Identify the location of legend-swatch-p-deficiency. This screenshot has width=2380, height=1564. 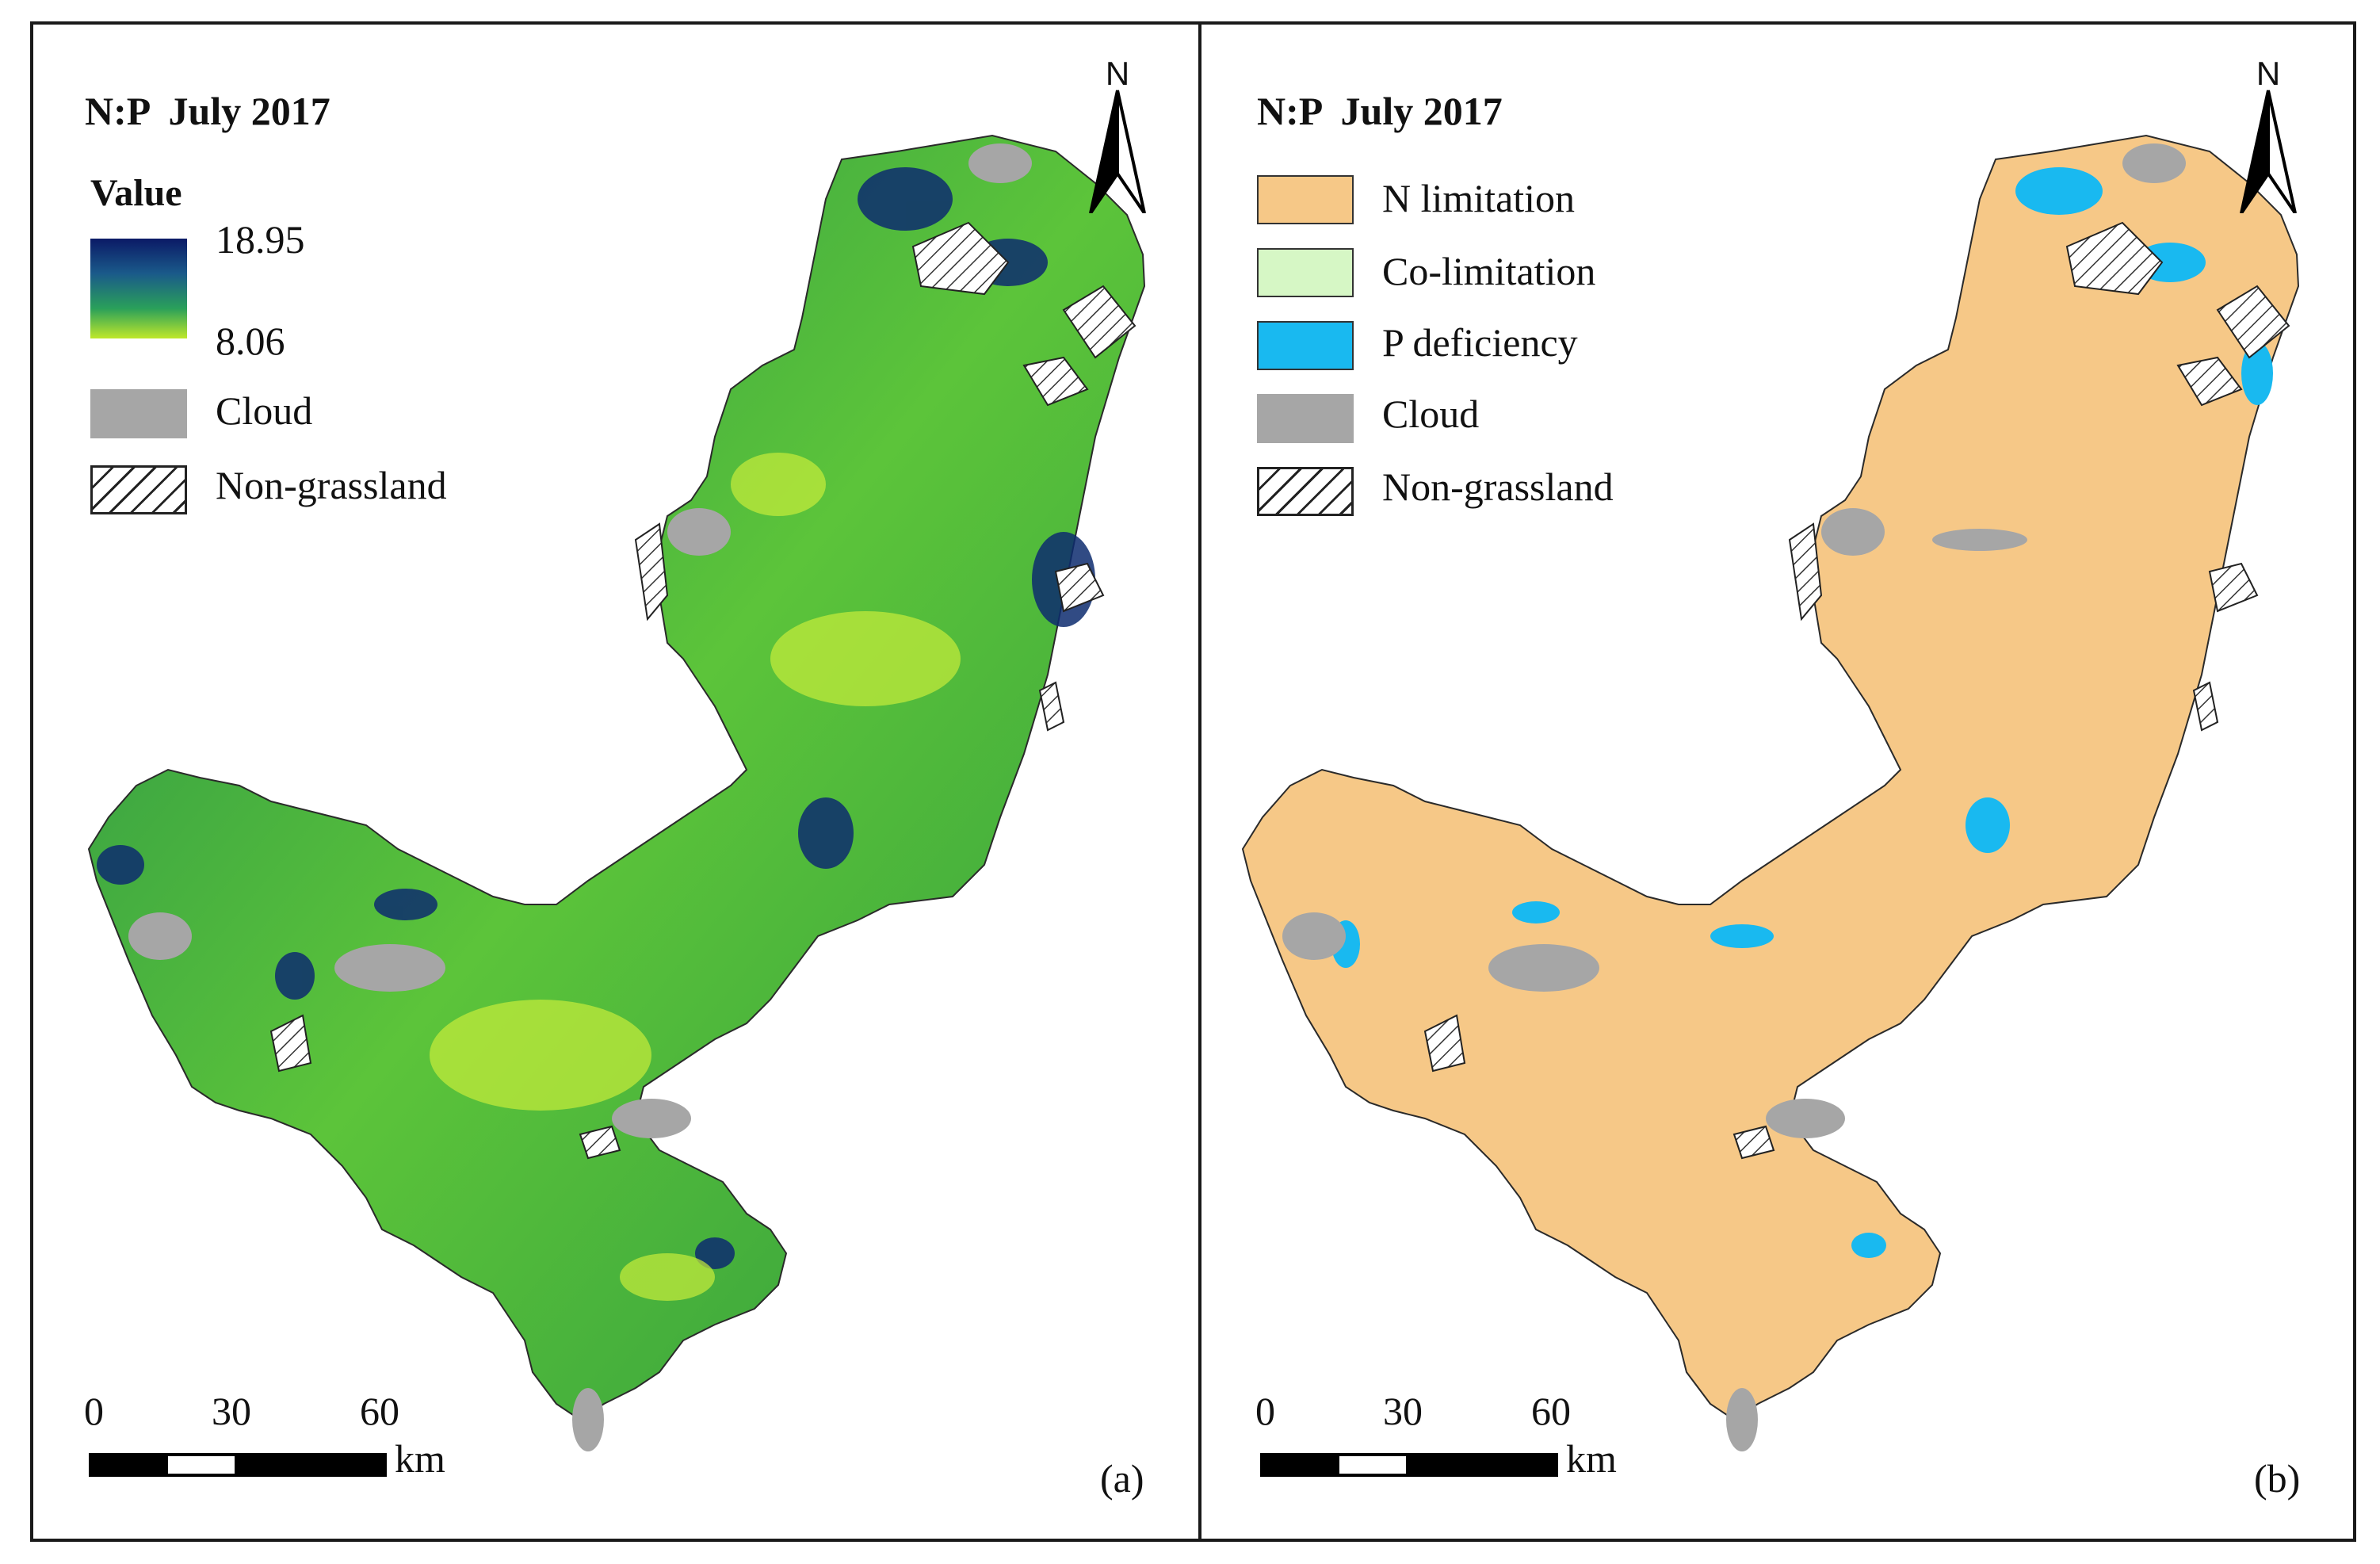
(1305, 345).